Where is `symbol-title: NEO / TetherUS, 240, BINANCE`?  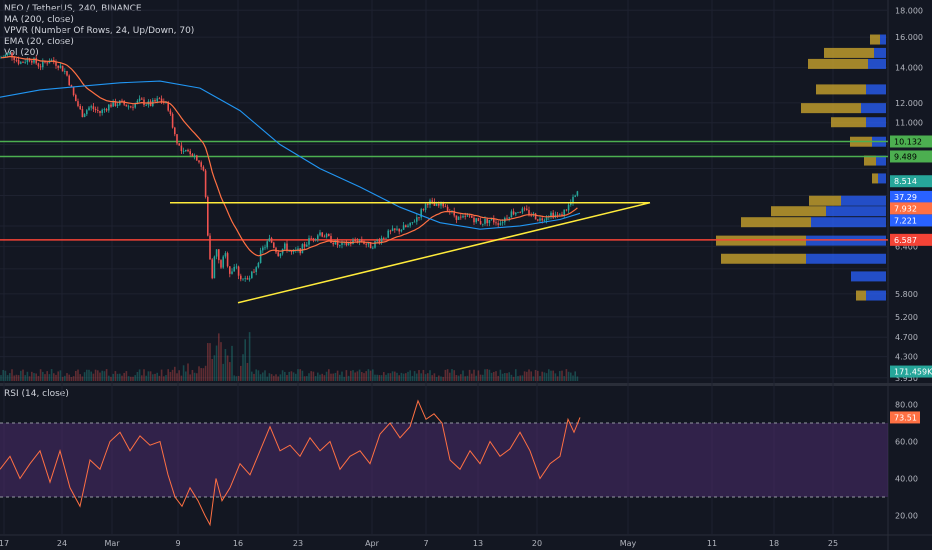
symbol-title: NEO / TetherUS, 240, BINANCE is located at coordinates (73, 9).